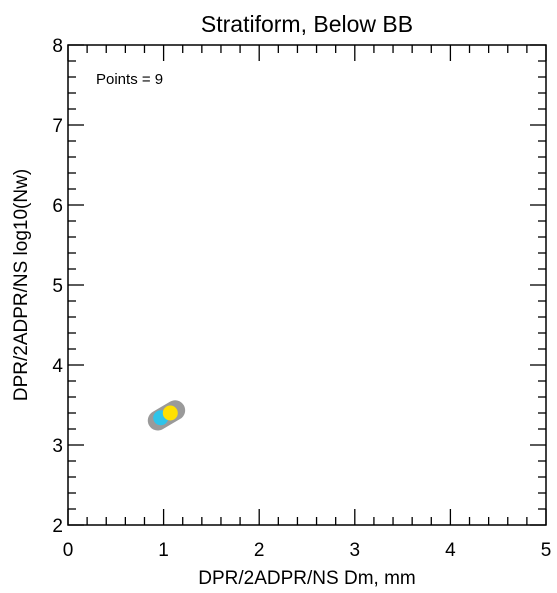  Describe the element at coordinates (68, 550) in the screenshot. I see `x-tick-label: 0` at that location.